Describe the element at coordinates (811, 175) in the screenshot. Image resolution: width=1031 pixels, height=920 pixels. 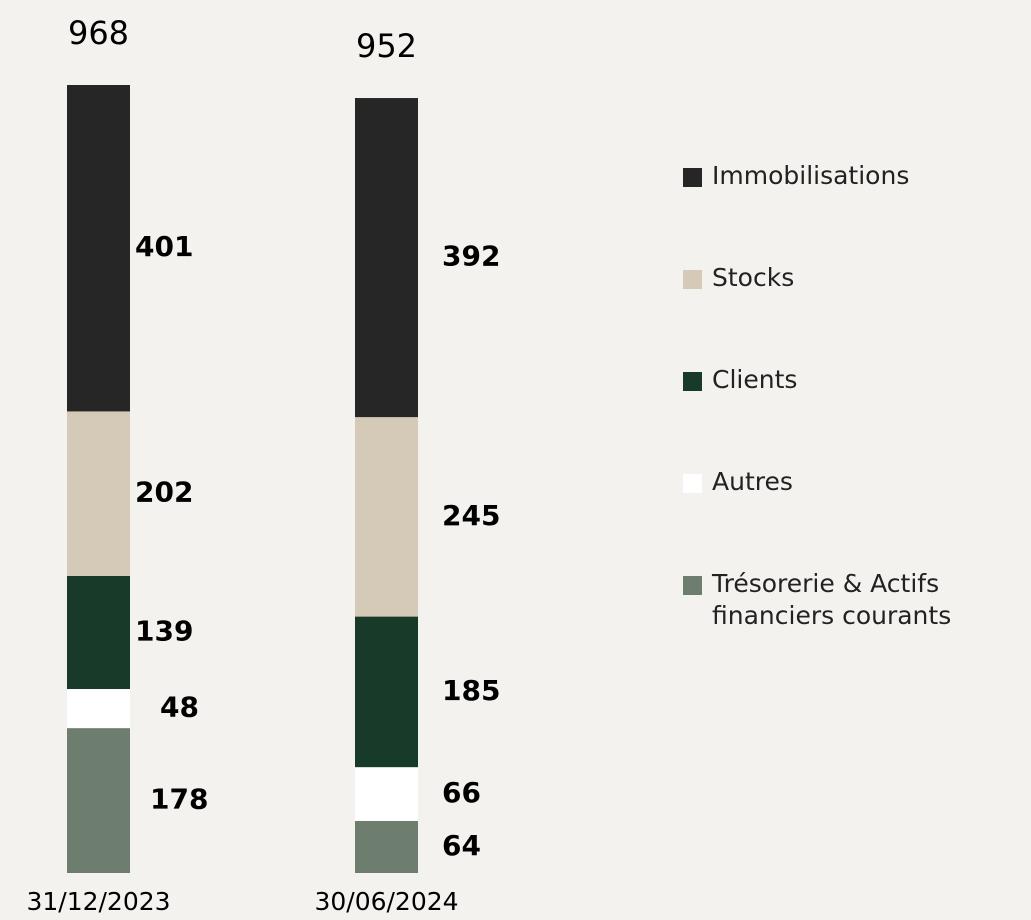
I see `legend-label: Immobilisations` at that location.